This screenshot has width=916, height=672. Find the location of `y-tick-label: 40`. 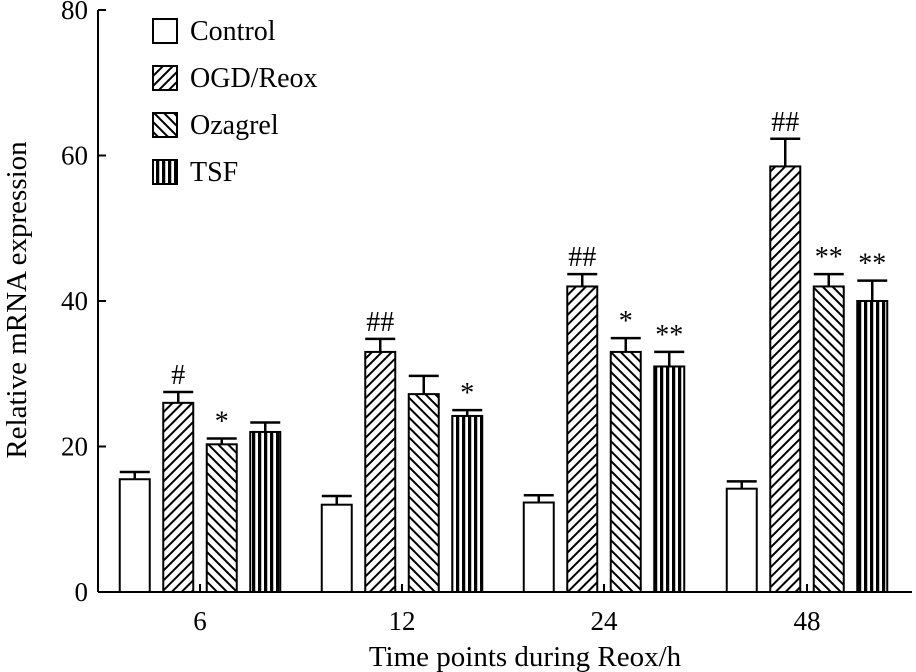

y-tick-label: 40 is located at coordinates (74, 301).